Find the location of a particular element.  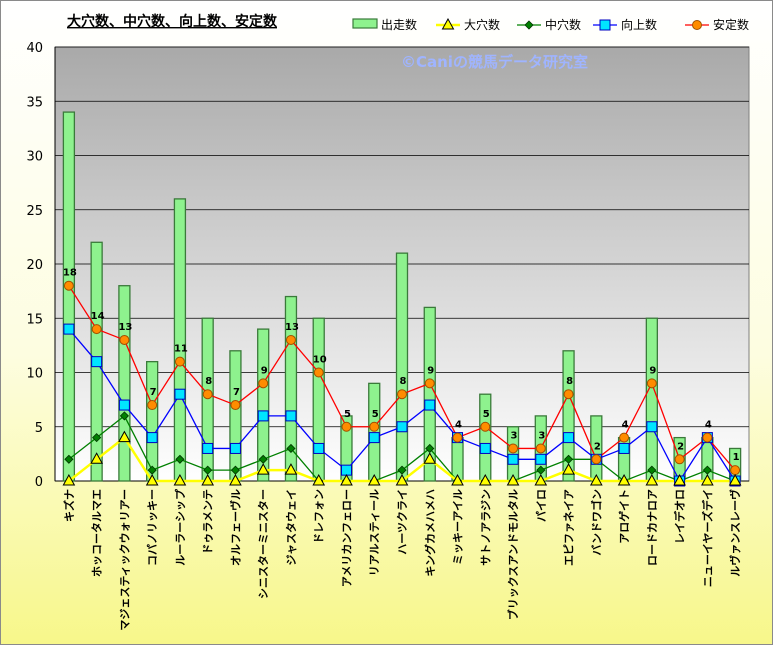

y-tick-label: 15 is located at coordinates (34, 319).